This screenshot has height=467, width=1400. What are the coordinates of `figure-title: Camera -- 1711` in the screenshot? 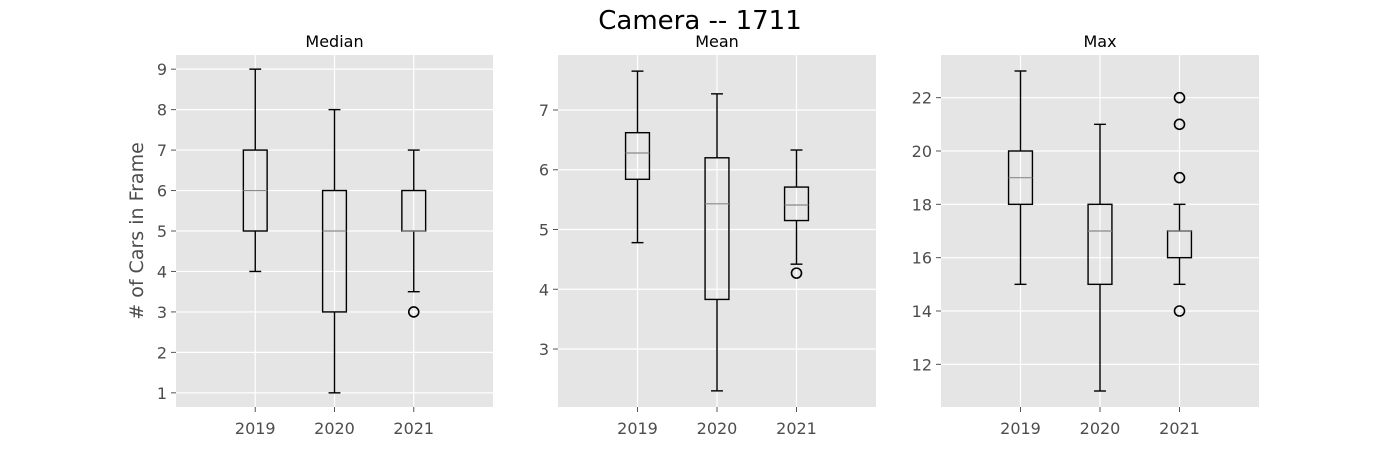 It's located at (700, 21).